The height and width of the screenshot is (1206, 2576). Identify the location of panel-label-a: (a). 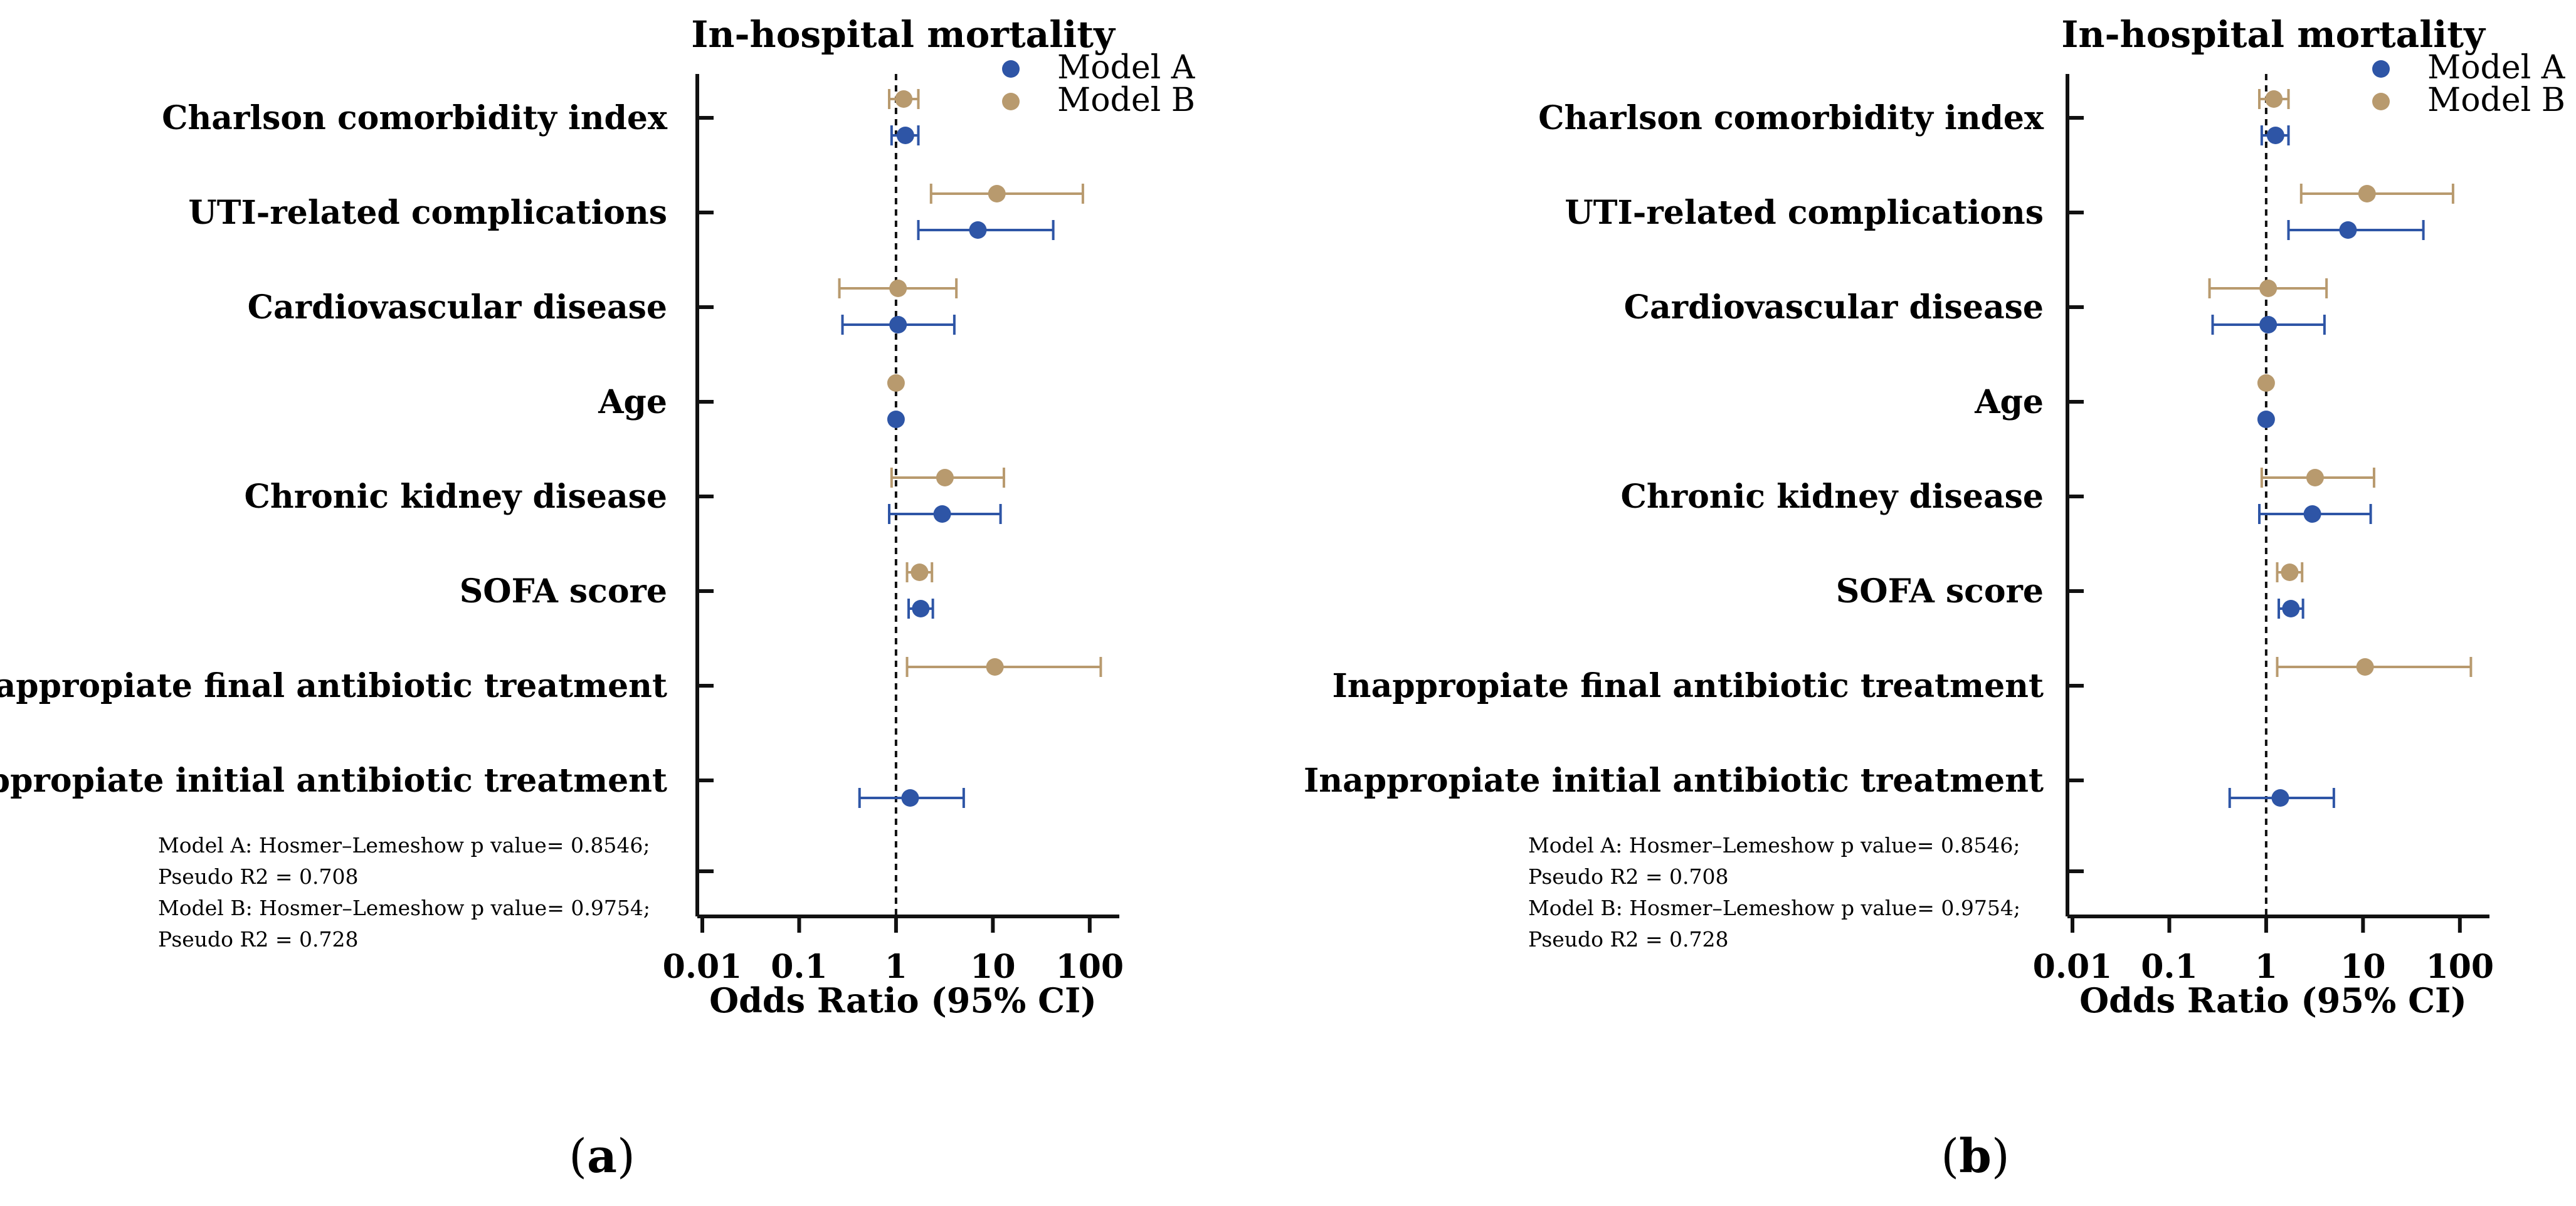
(602, 1156).